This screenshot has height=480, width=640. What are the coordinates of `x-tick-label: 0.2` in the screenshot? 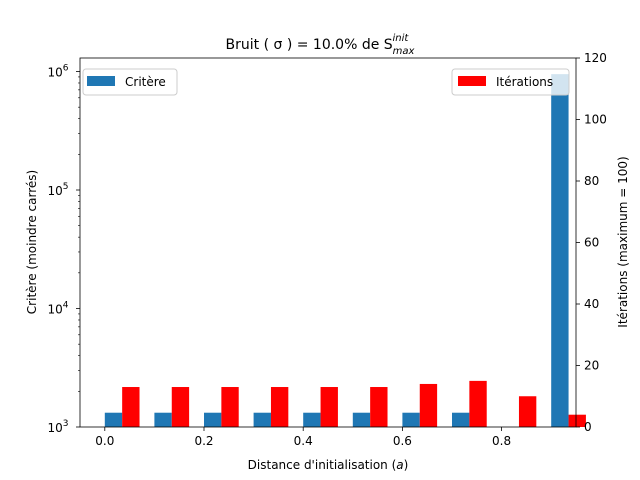 It's located at (203, 441).